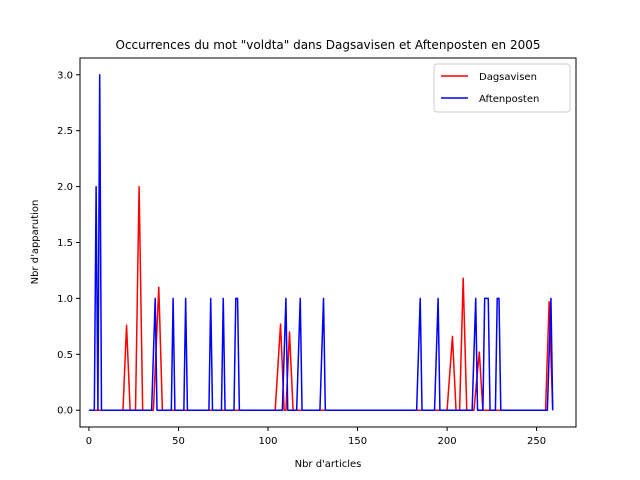 The height and width of the screenshot is (480, 640). Describe the element at coordinates (502, 88) in the screenshot. I see `legend: Dagsavisen Aftenposten` at that location.